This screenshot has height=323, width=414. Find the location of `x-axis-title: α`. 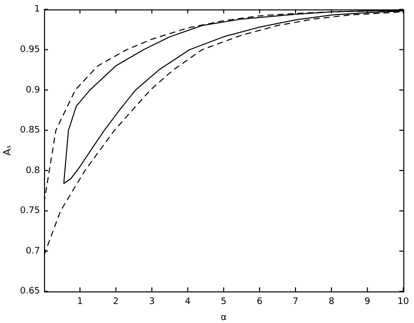

x-axis-title: α is located at coordinates (223, 317).